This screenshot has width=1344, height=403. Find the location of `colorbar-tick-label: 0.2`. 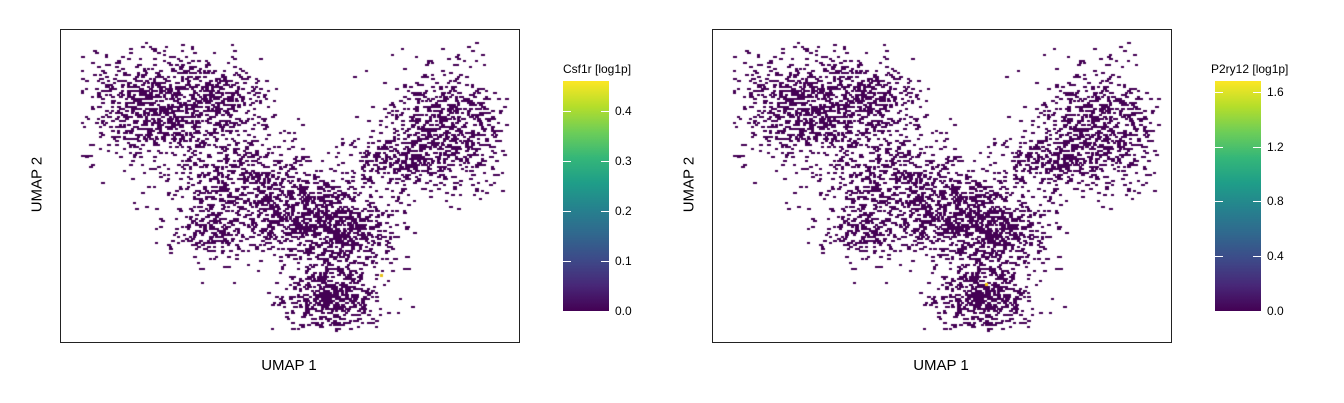

colorbar-tick-label: 0.2 is located at coordinates (623, 211).